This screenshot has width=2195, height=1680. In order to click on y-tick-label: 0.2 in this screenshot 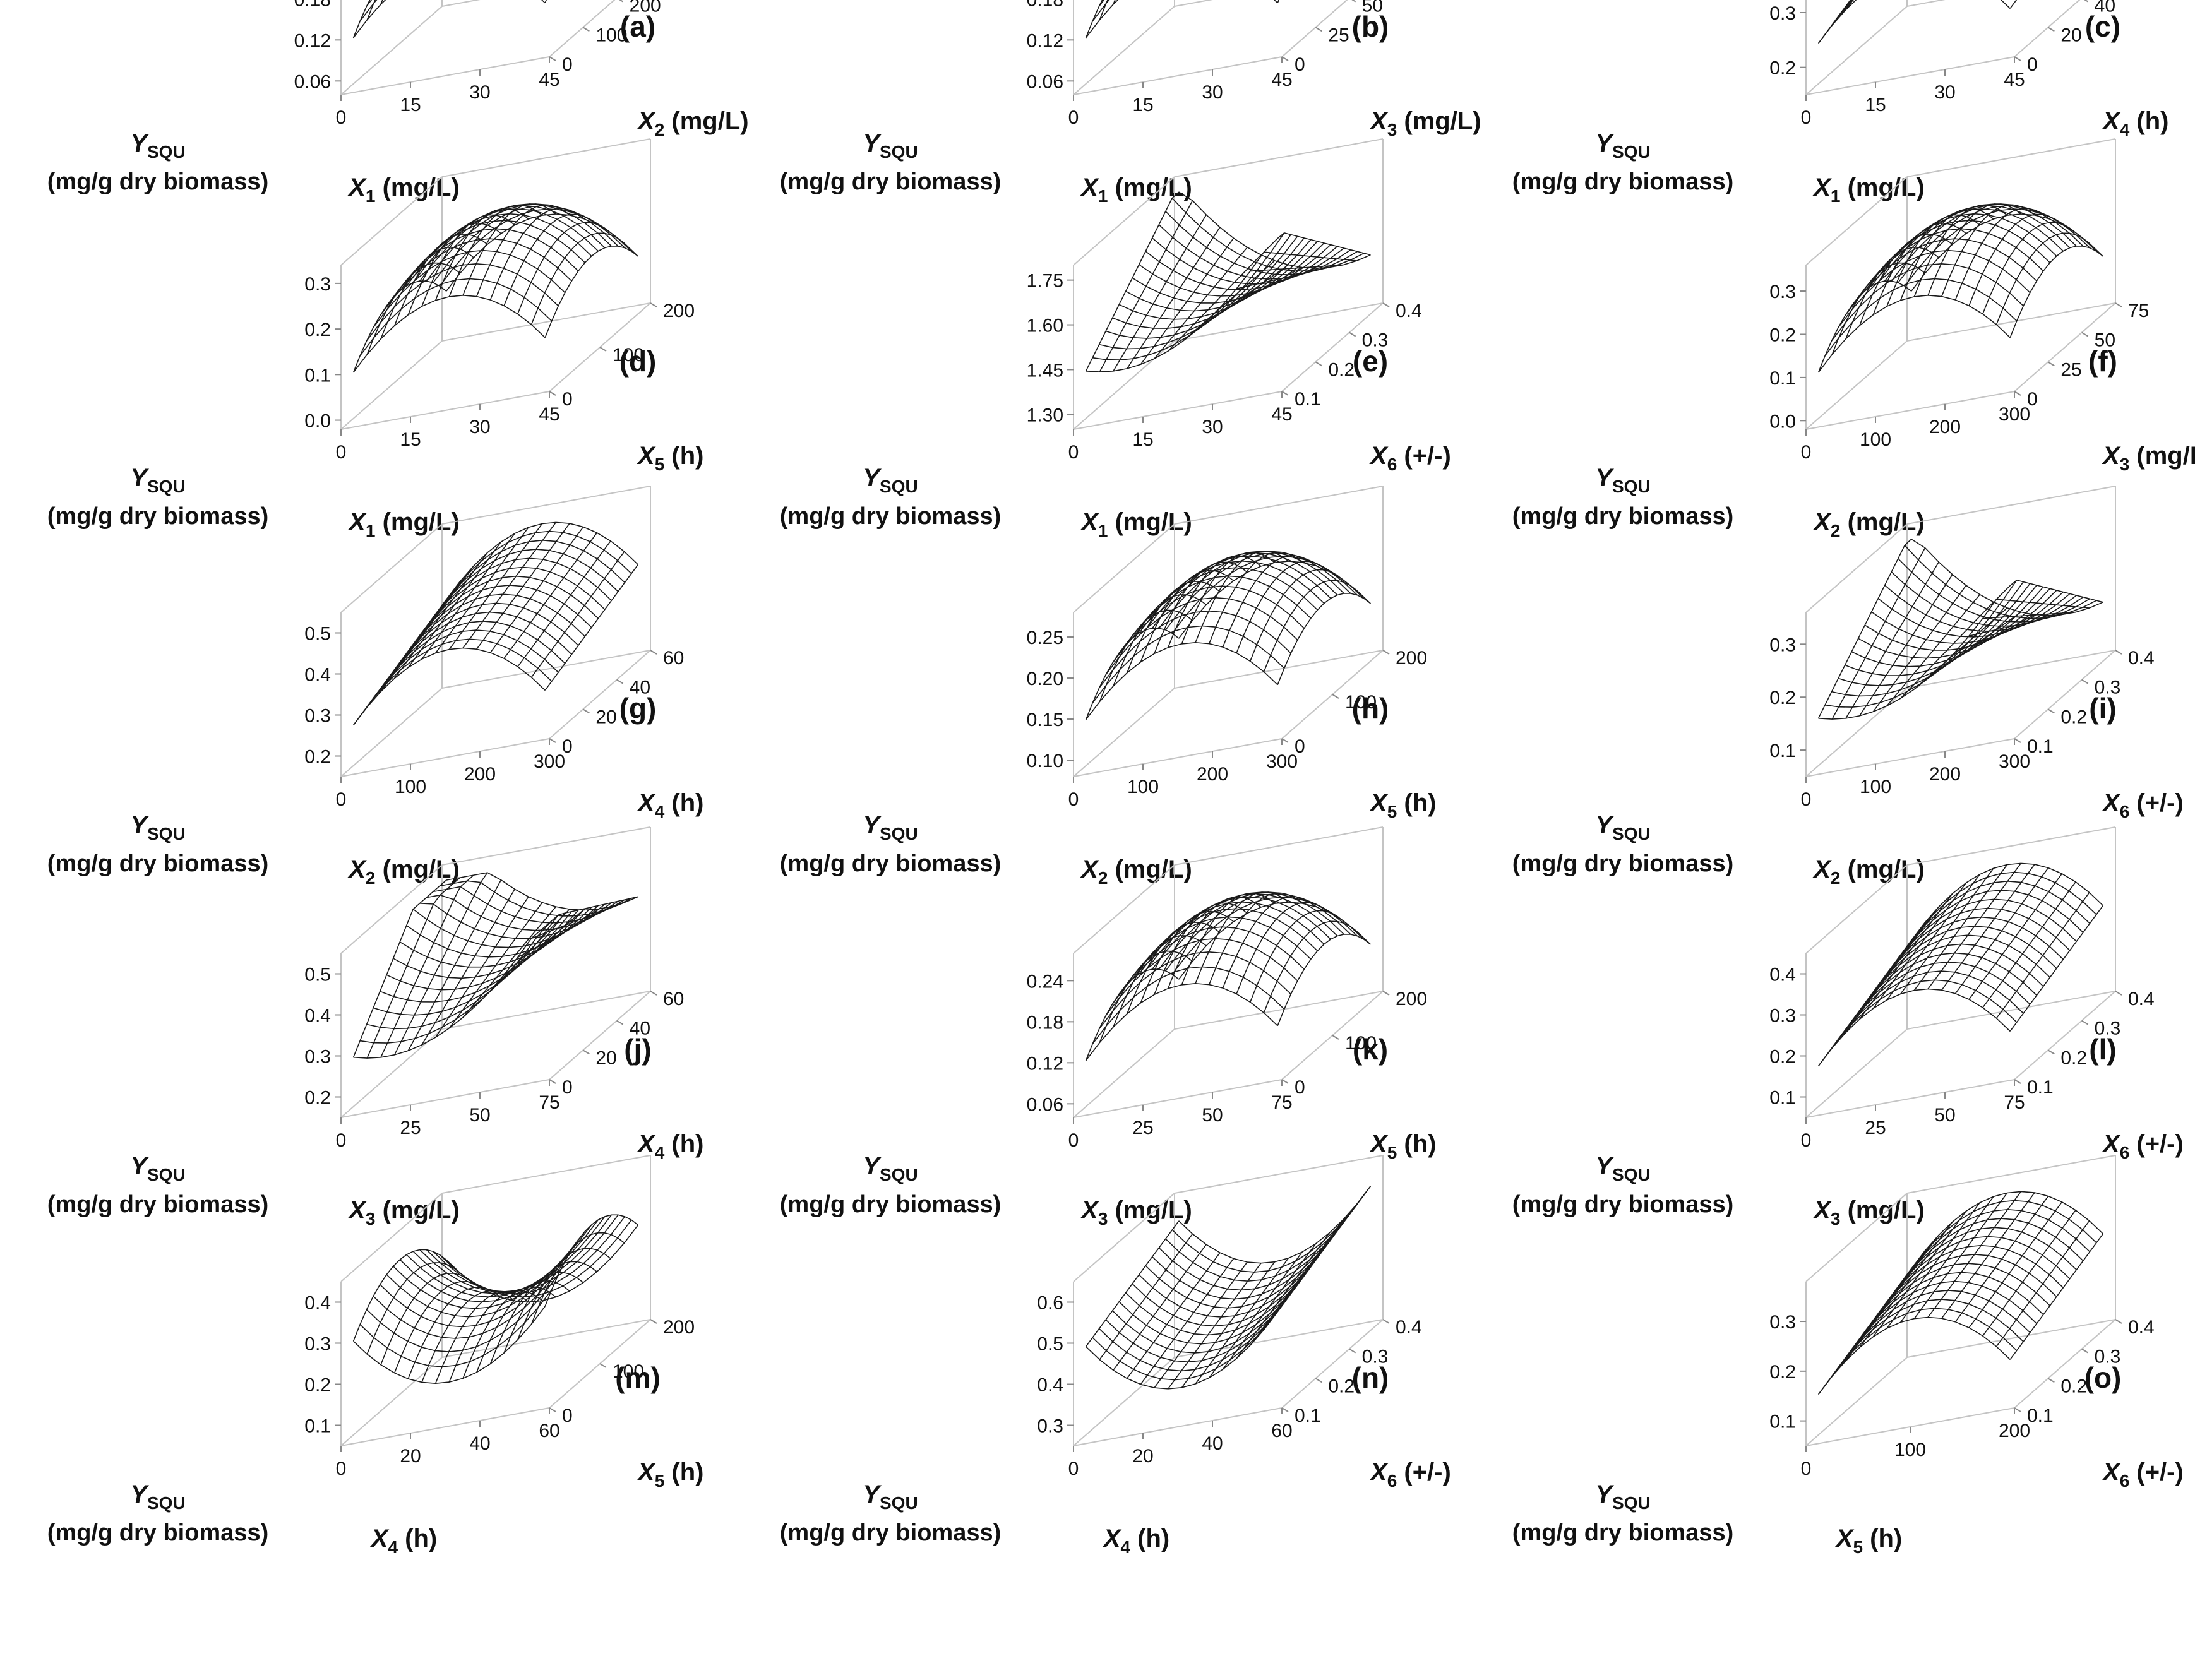, I will do `click(1783, 68)`.